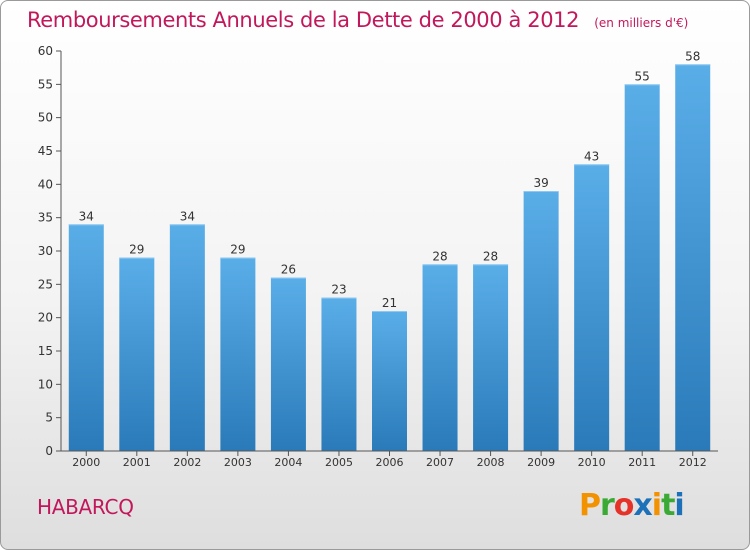 This screenshot has height=550, width=750. What do you see at coordinates (540, 183) in the screenshot?
I see `data-label: 39` at bounding box center [540, 183].